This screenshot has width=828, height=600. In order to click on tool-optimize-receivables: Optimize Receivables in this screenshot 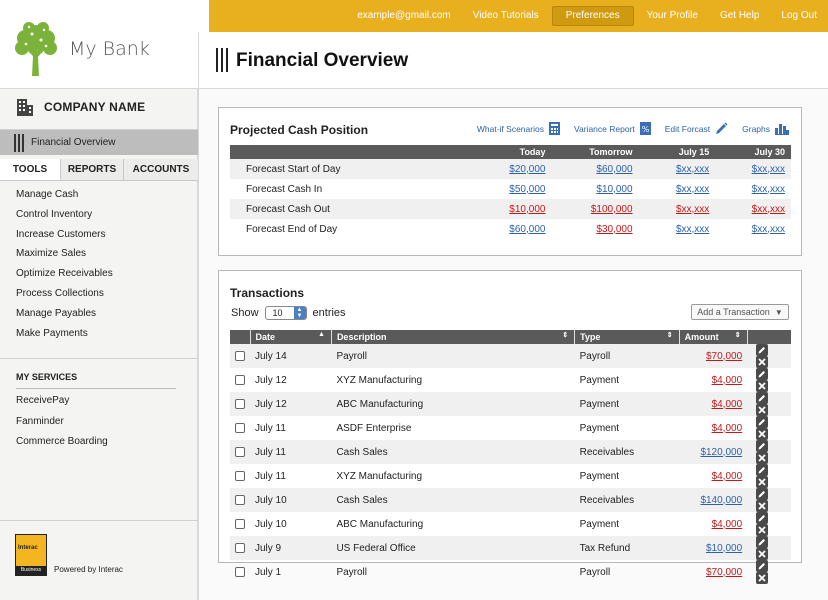, I will do `click(64, 274)`.